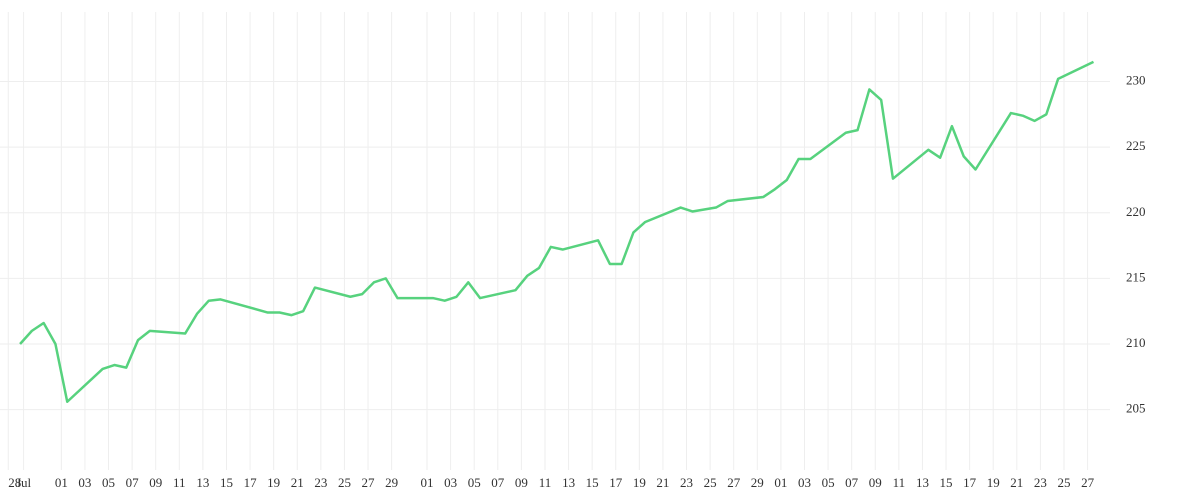  I want to click on y-tick-label: 225, so click(1136, 145).